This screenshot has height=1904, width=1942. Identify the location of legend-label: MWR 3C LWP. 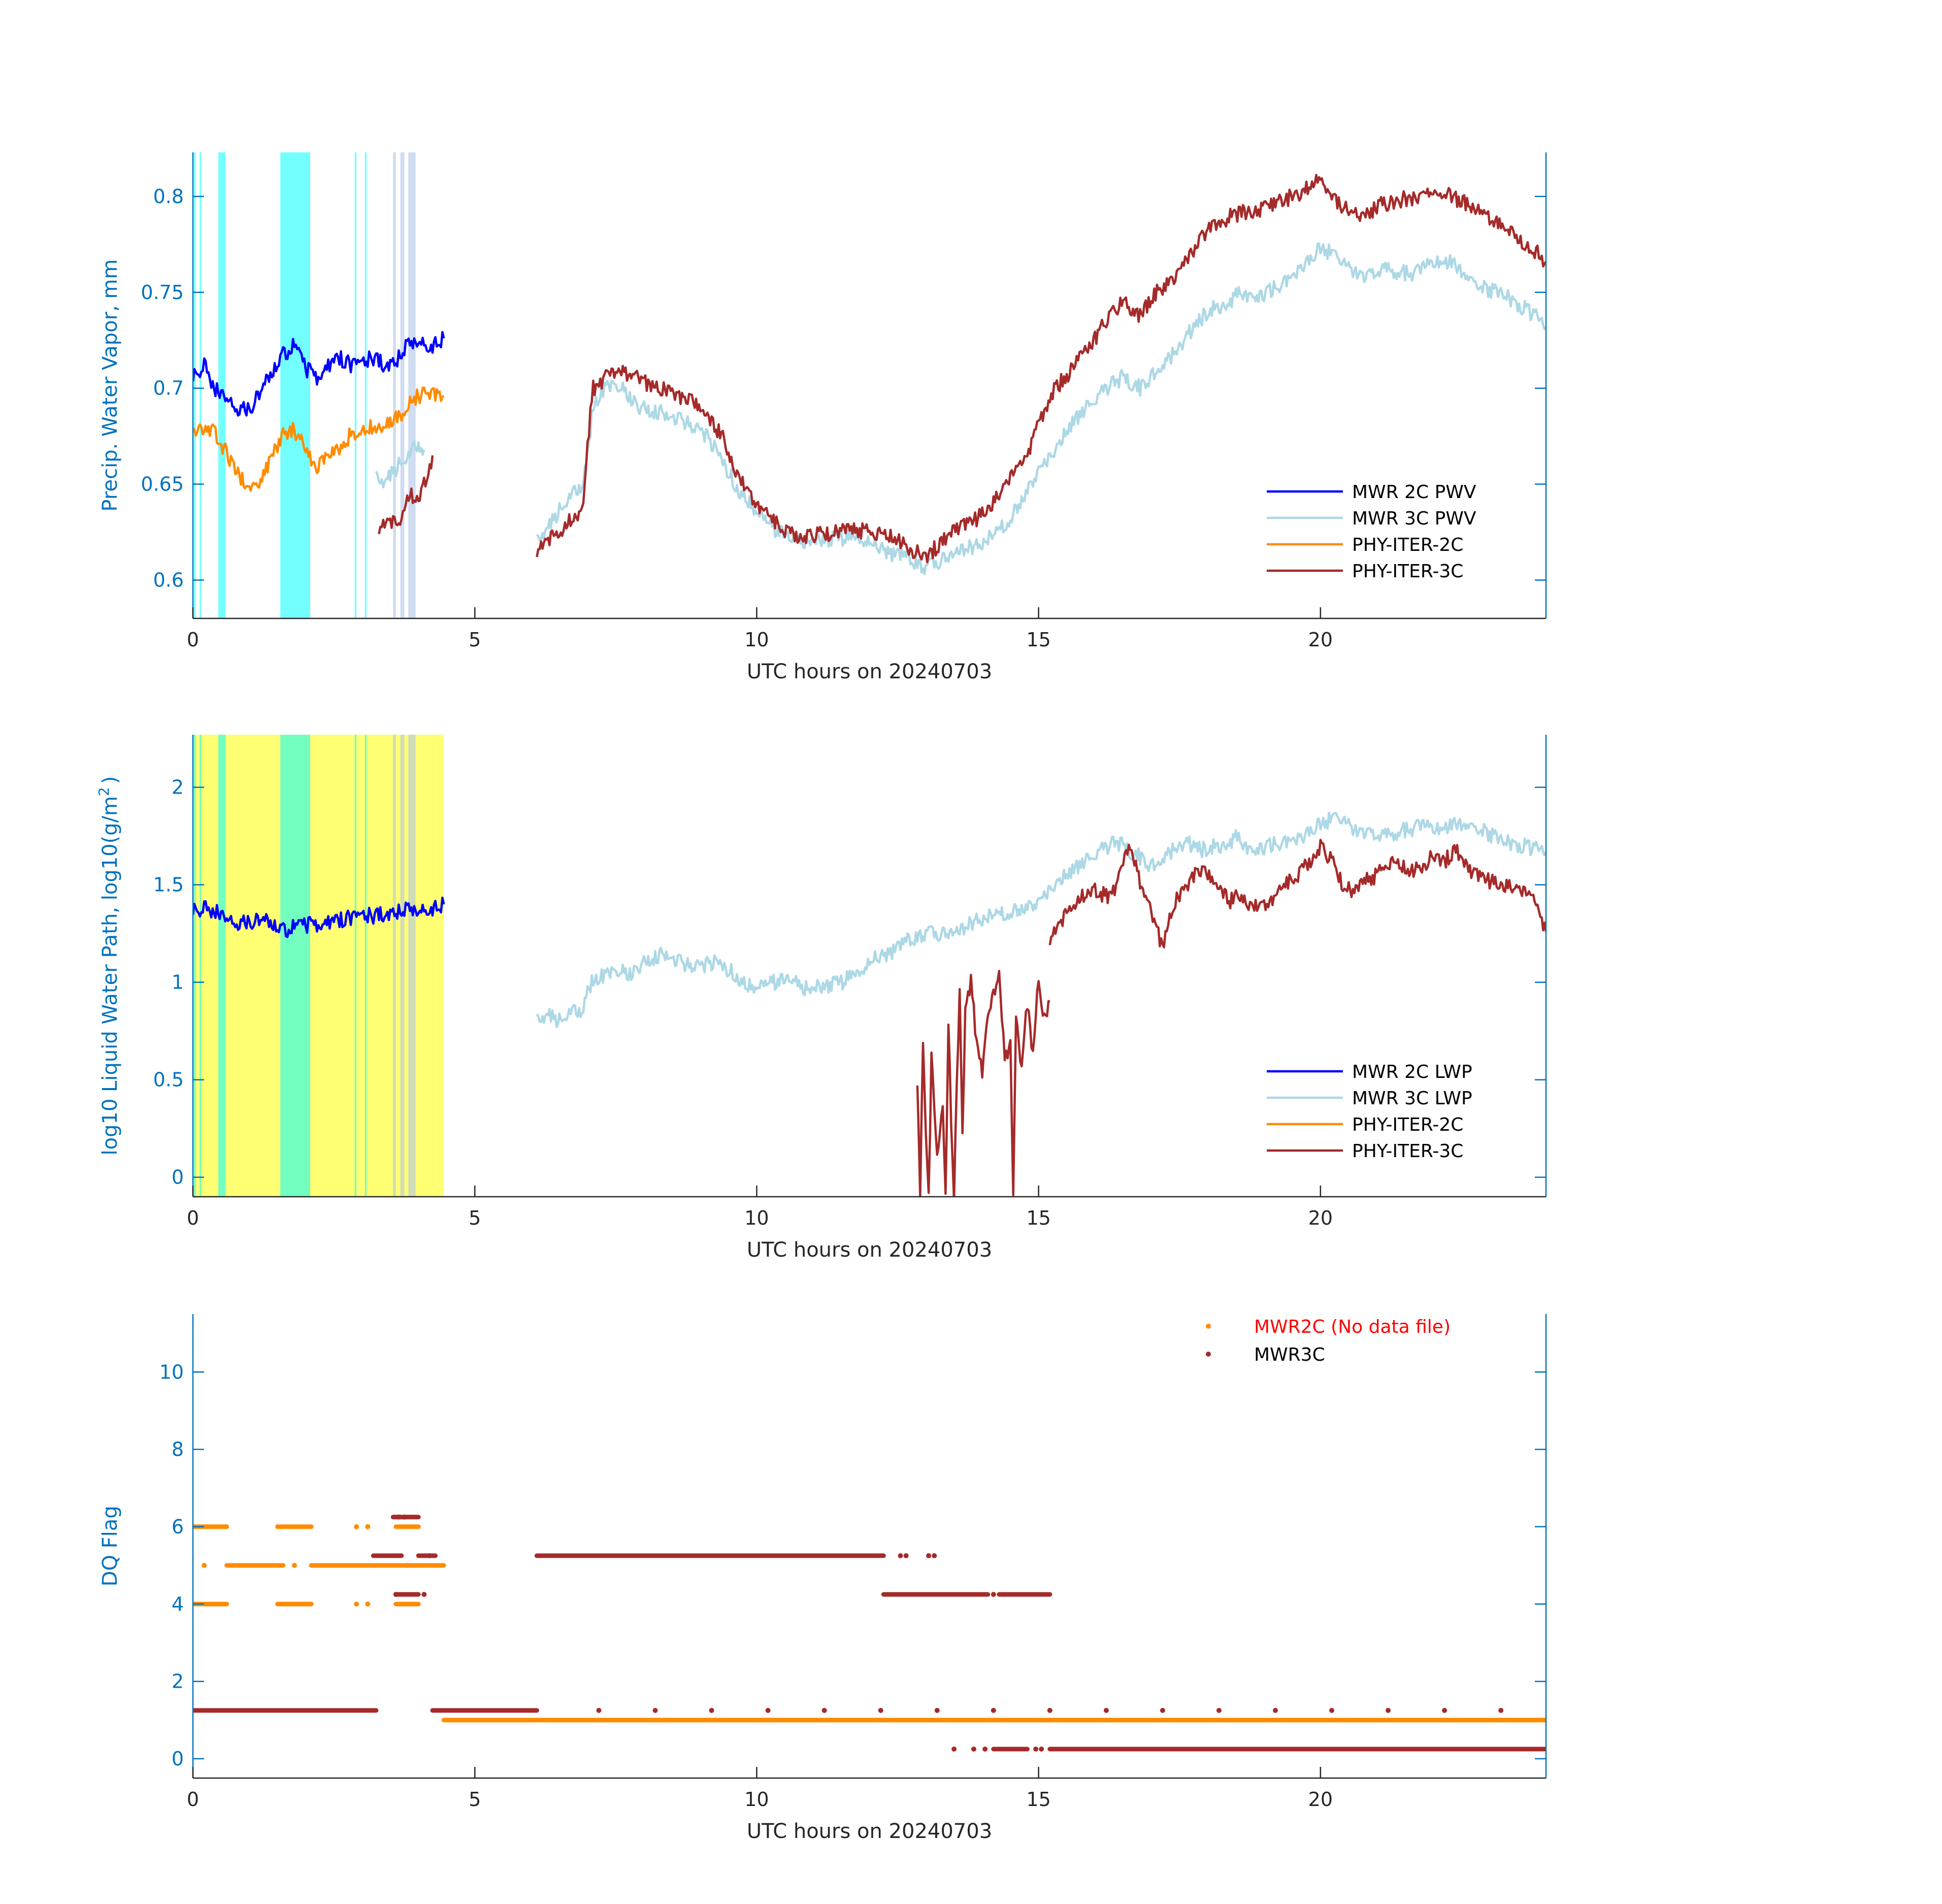
(1412, 1099).